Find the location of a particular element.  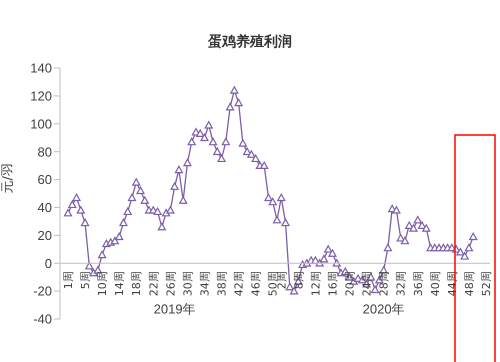

x-tick-label: 36周 is located at coordinates (418, 283).